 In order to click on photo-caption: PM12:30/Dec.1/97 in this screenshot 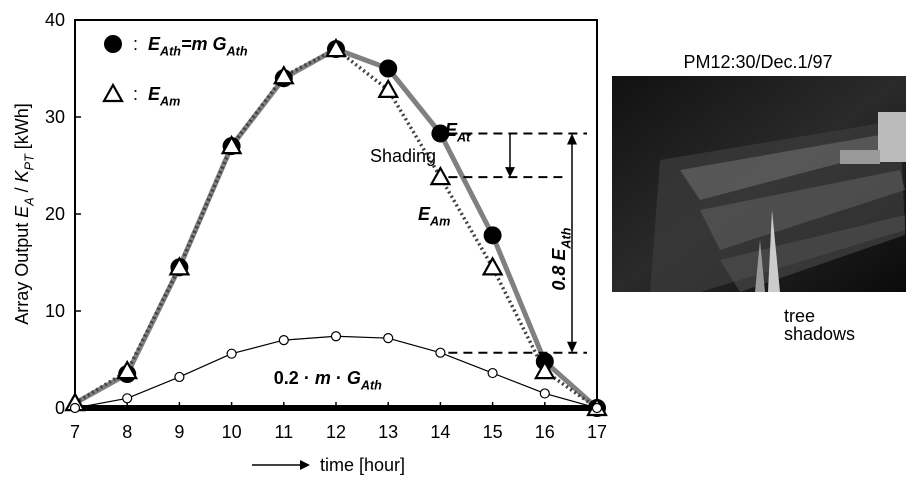, I will do `click(757, 62)`.